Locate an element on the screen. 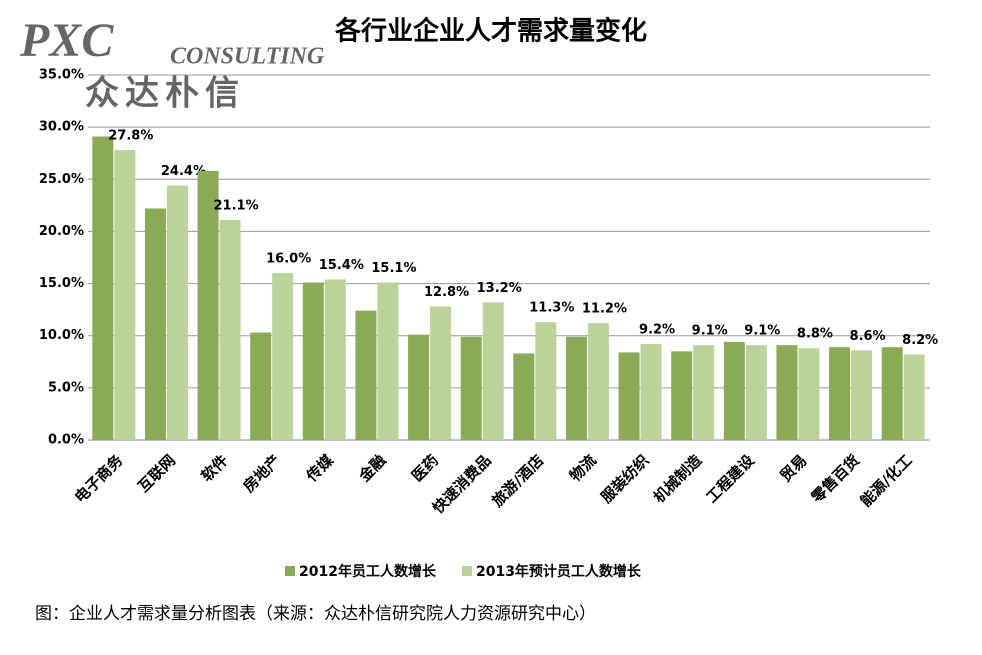 The width and height of the screenshot is (982, 655). x-tick-label: 软件 is located at coordinates (215, 468).